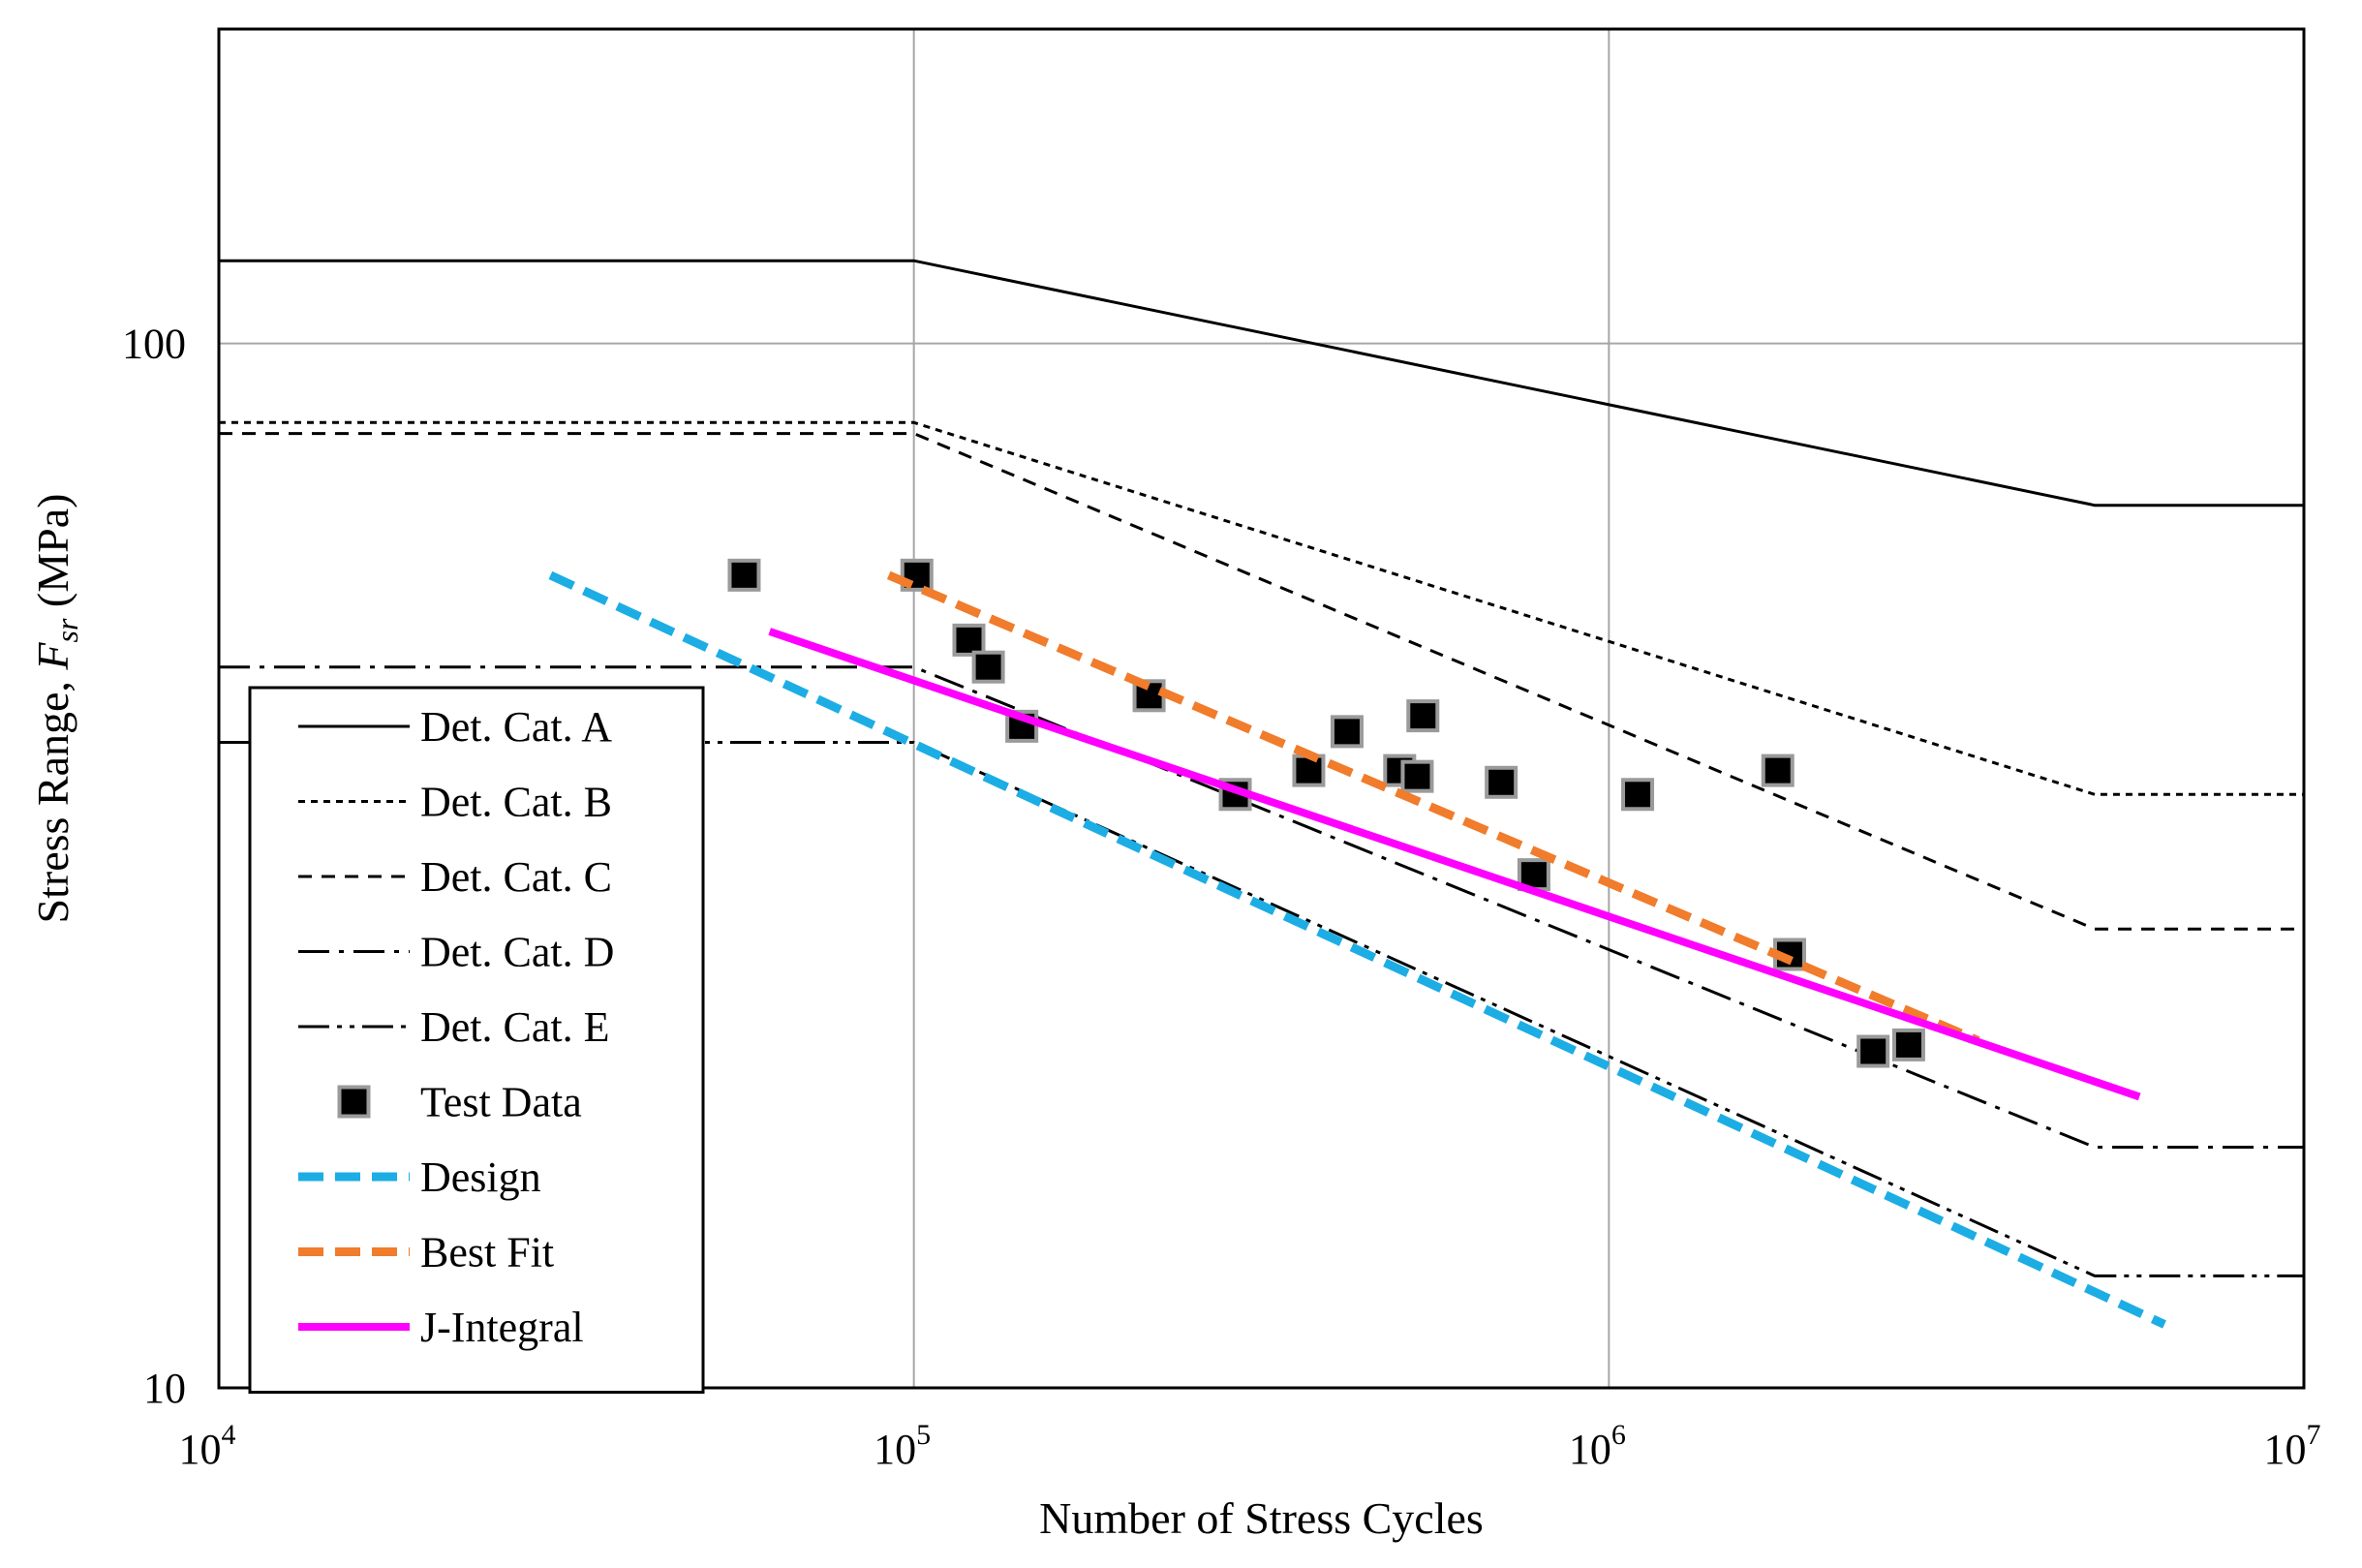 The image size is (2362, 1568). Describe the element at coordinates (480, 1177) in the screenshot. I see `legend-label-design: Design` at that location.